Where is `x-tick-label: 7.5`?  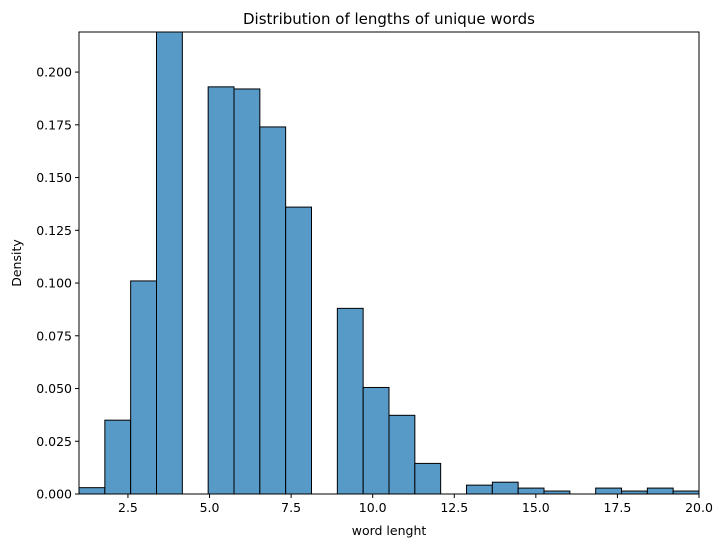
x-tick-label: 7.5 is located at coordinates (291, 507).